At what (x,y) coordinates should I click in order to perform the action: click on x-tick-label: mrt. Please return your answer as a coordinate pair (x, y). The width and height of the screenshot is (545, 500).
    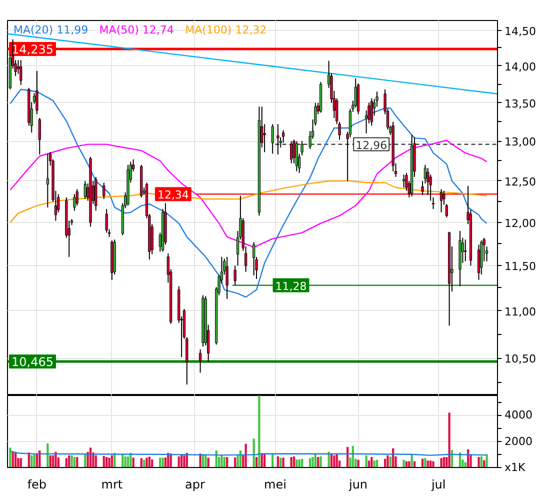
    Looking at the image, I should click on (112, 485).